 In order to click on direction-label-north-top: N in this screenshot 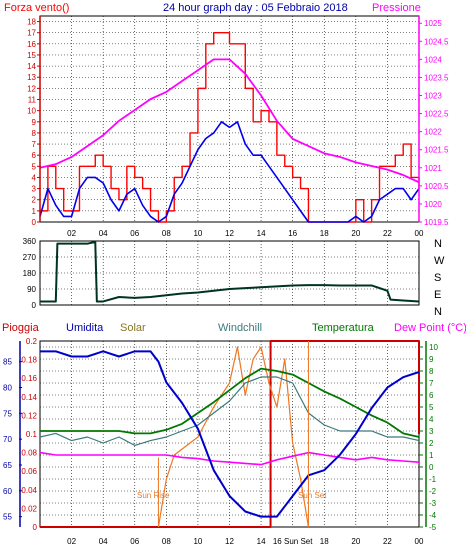, I will do `click(438, 244)`.